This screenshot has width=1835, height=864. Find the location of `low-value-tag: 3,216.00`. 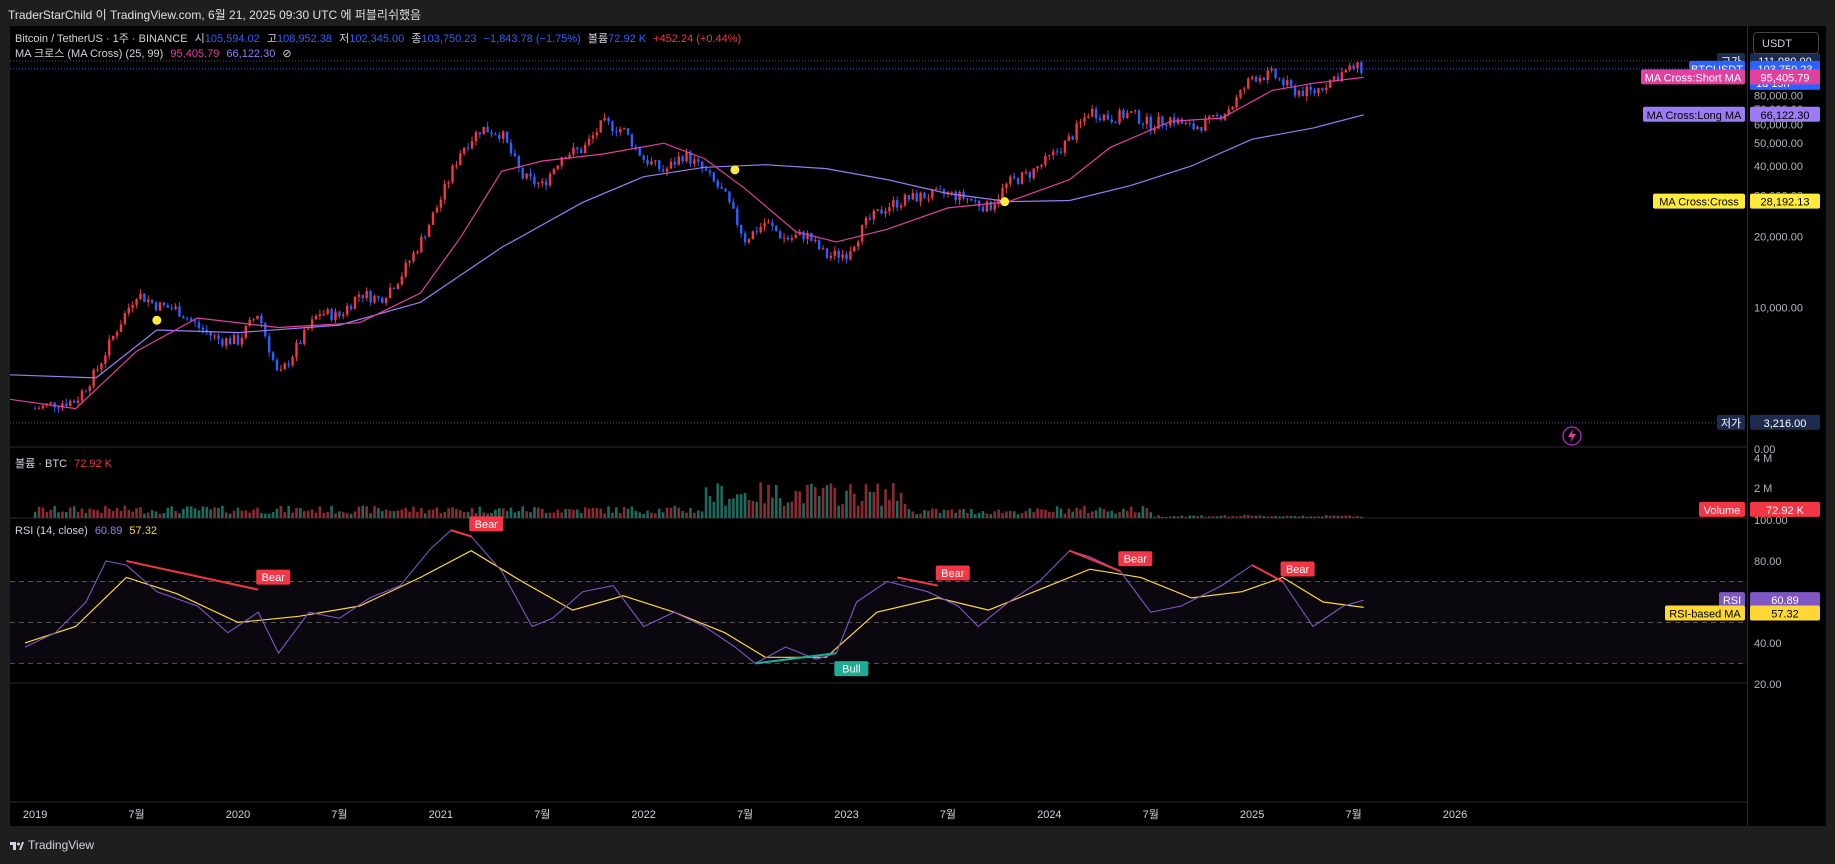

low-value-tag: 3,216.00 is located at coordinates (1785, 424).